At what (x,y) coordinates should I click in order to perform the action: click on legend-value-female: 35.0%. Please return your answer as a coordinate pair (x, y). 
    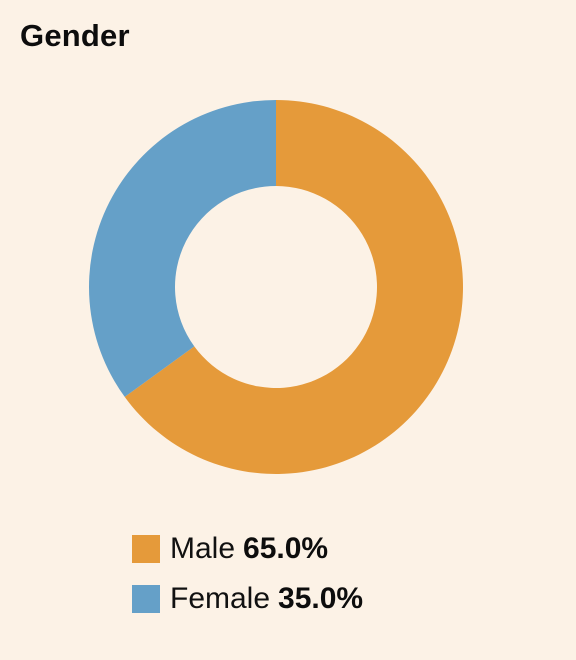
    Looking at the image, I should click on (321, 598).